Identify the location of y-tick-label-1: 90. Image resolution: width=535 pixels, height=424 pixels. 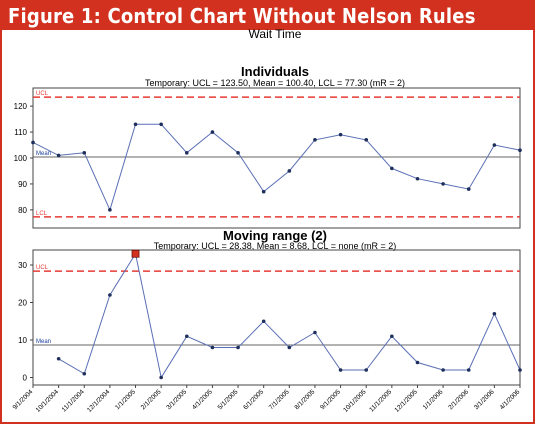
(22, 184).